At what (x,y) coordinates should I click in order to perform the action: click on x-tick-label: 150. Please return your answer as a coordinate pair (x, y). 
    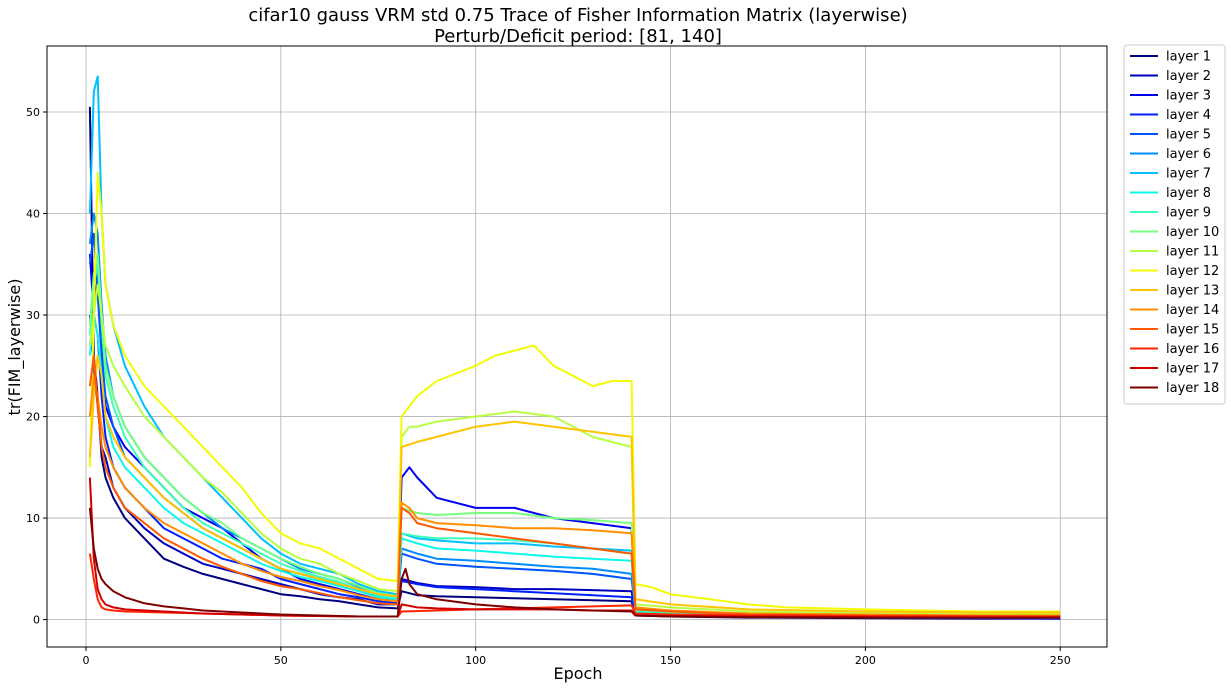
    Looking at the image, I should click on (670, 660).